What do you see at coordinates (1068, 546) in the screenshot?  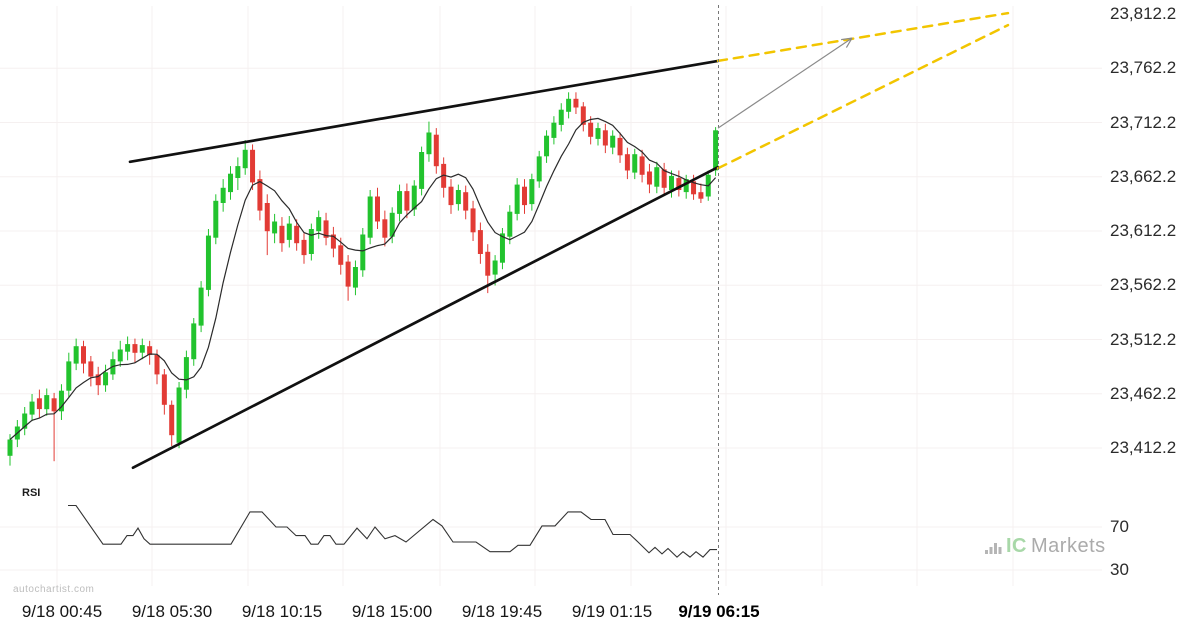 I see `broker-logo-markets: Markets` at bounding box center [1068, 546].